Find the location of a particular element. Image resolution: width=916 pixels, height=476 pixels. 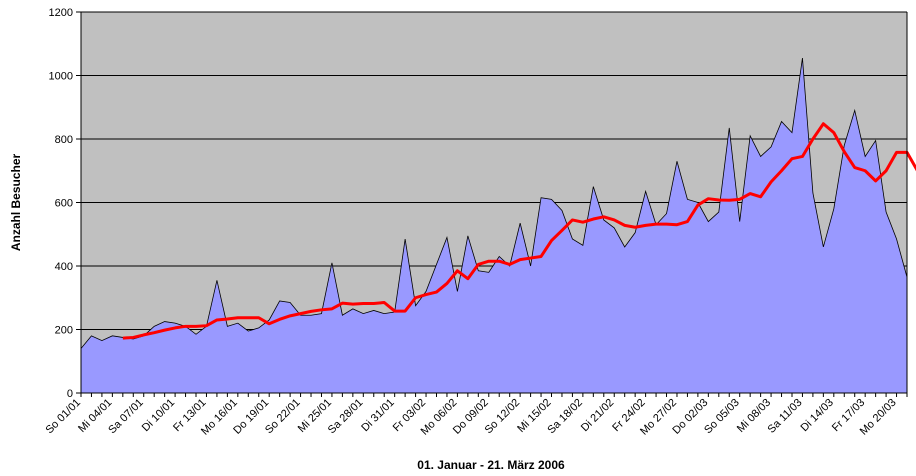

y-tick-label: 800 is located at coordinates (64, 140).